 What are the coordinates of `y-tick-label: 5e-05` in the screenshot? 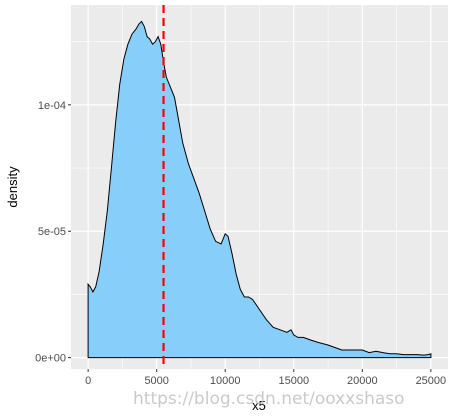 It's located at (52, 232).